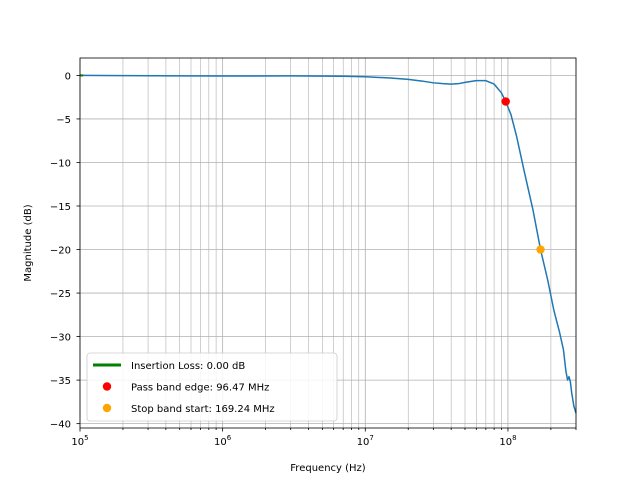  What do you see at coordinates (60, 207) in the screenshot?
I see `y-tick-label: −15` at bounding box center [60, 207].